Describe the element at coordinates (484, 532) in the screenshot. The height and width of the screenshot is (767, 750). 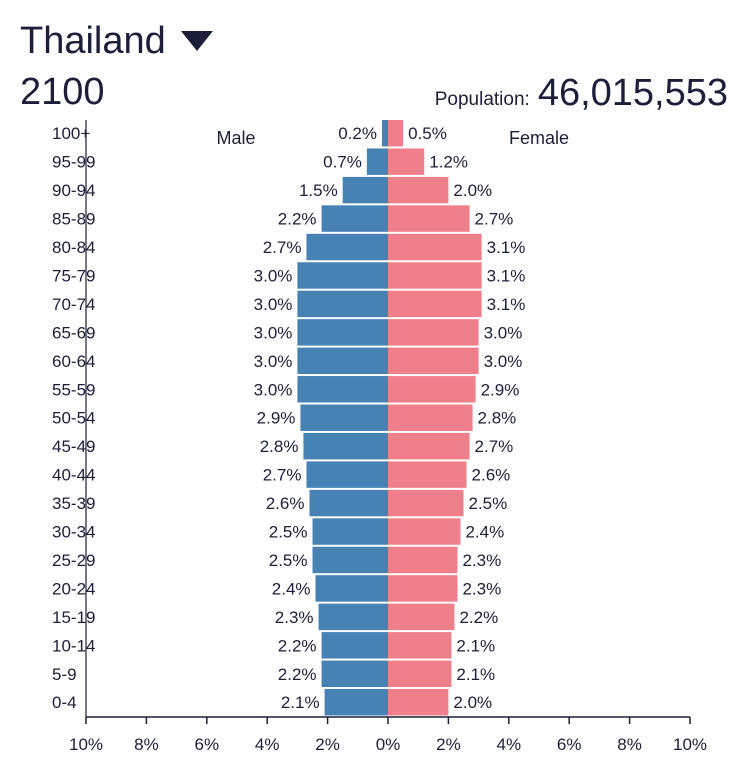
I see `female-percent-label: 2.4%` at that location.